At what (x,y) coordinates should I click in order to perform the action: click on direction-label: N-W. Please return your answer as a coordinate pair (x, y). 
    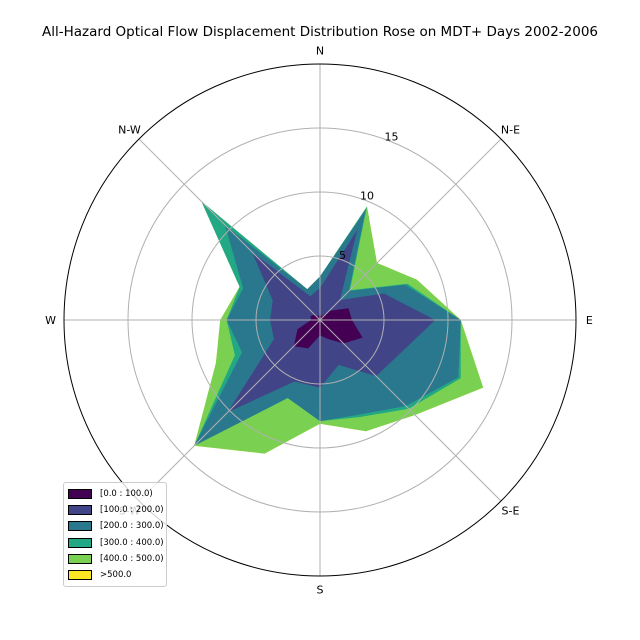
    Looking at the image, I should click on (129, 130).